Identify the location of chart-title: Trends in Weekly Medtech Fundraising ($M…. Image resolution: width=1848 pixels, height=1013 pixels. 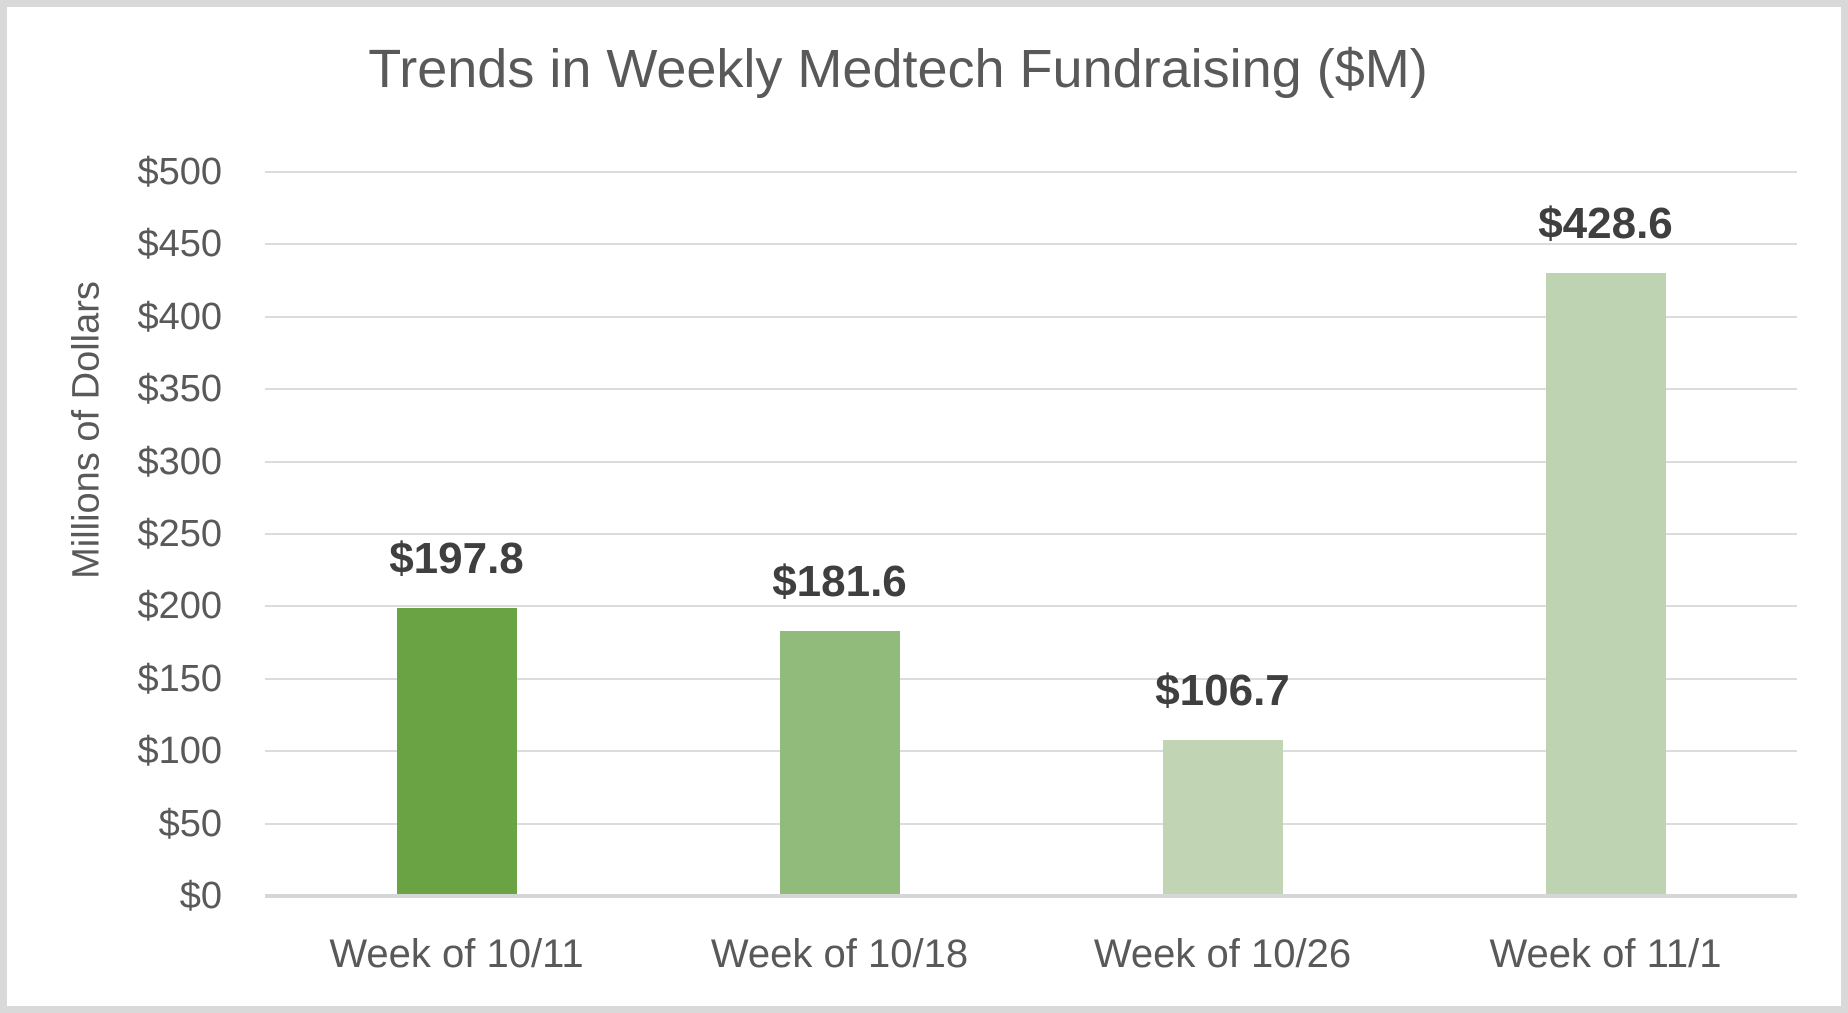
(898, 69).